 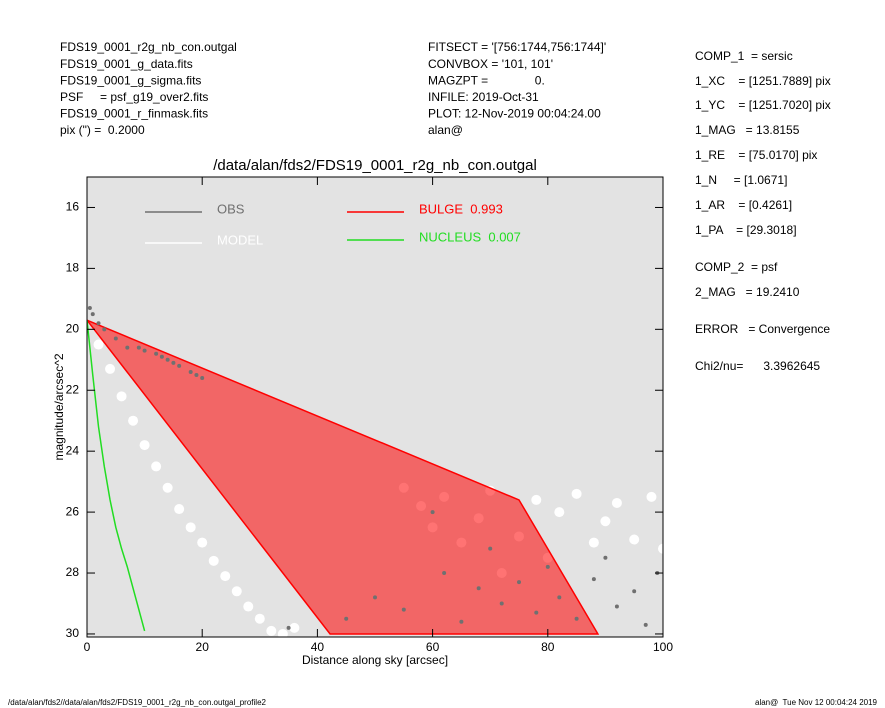 I want to click on legend-label: MODEL, so click(x=240, y=239).